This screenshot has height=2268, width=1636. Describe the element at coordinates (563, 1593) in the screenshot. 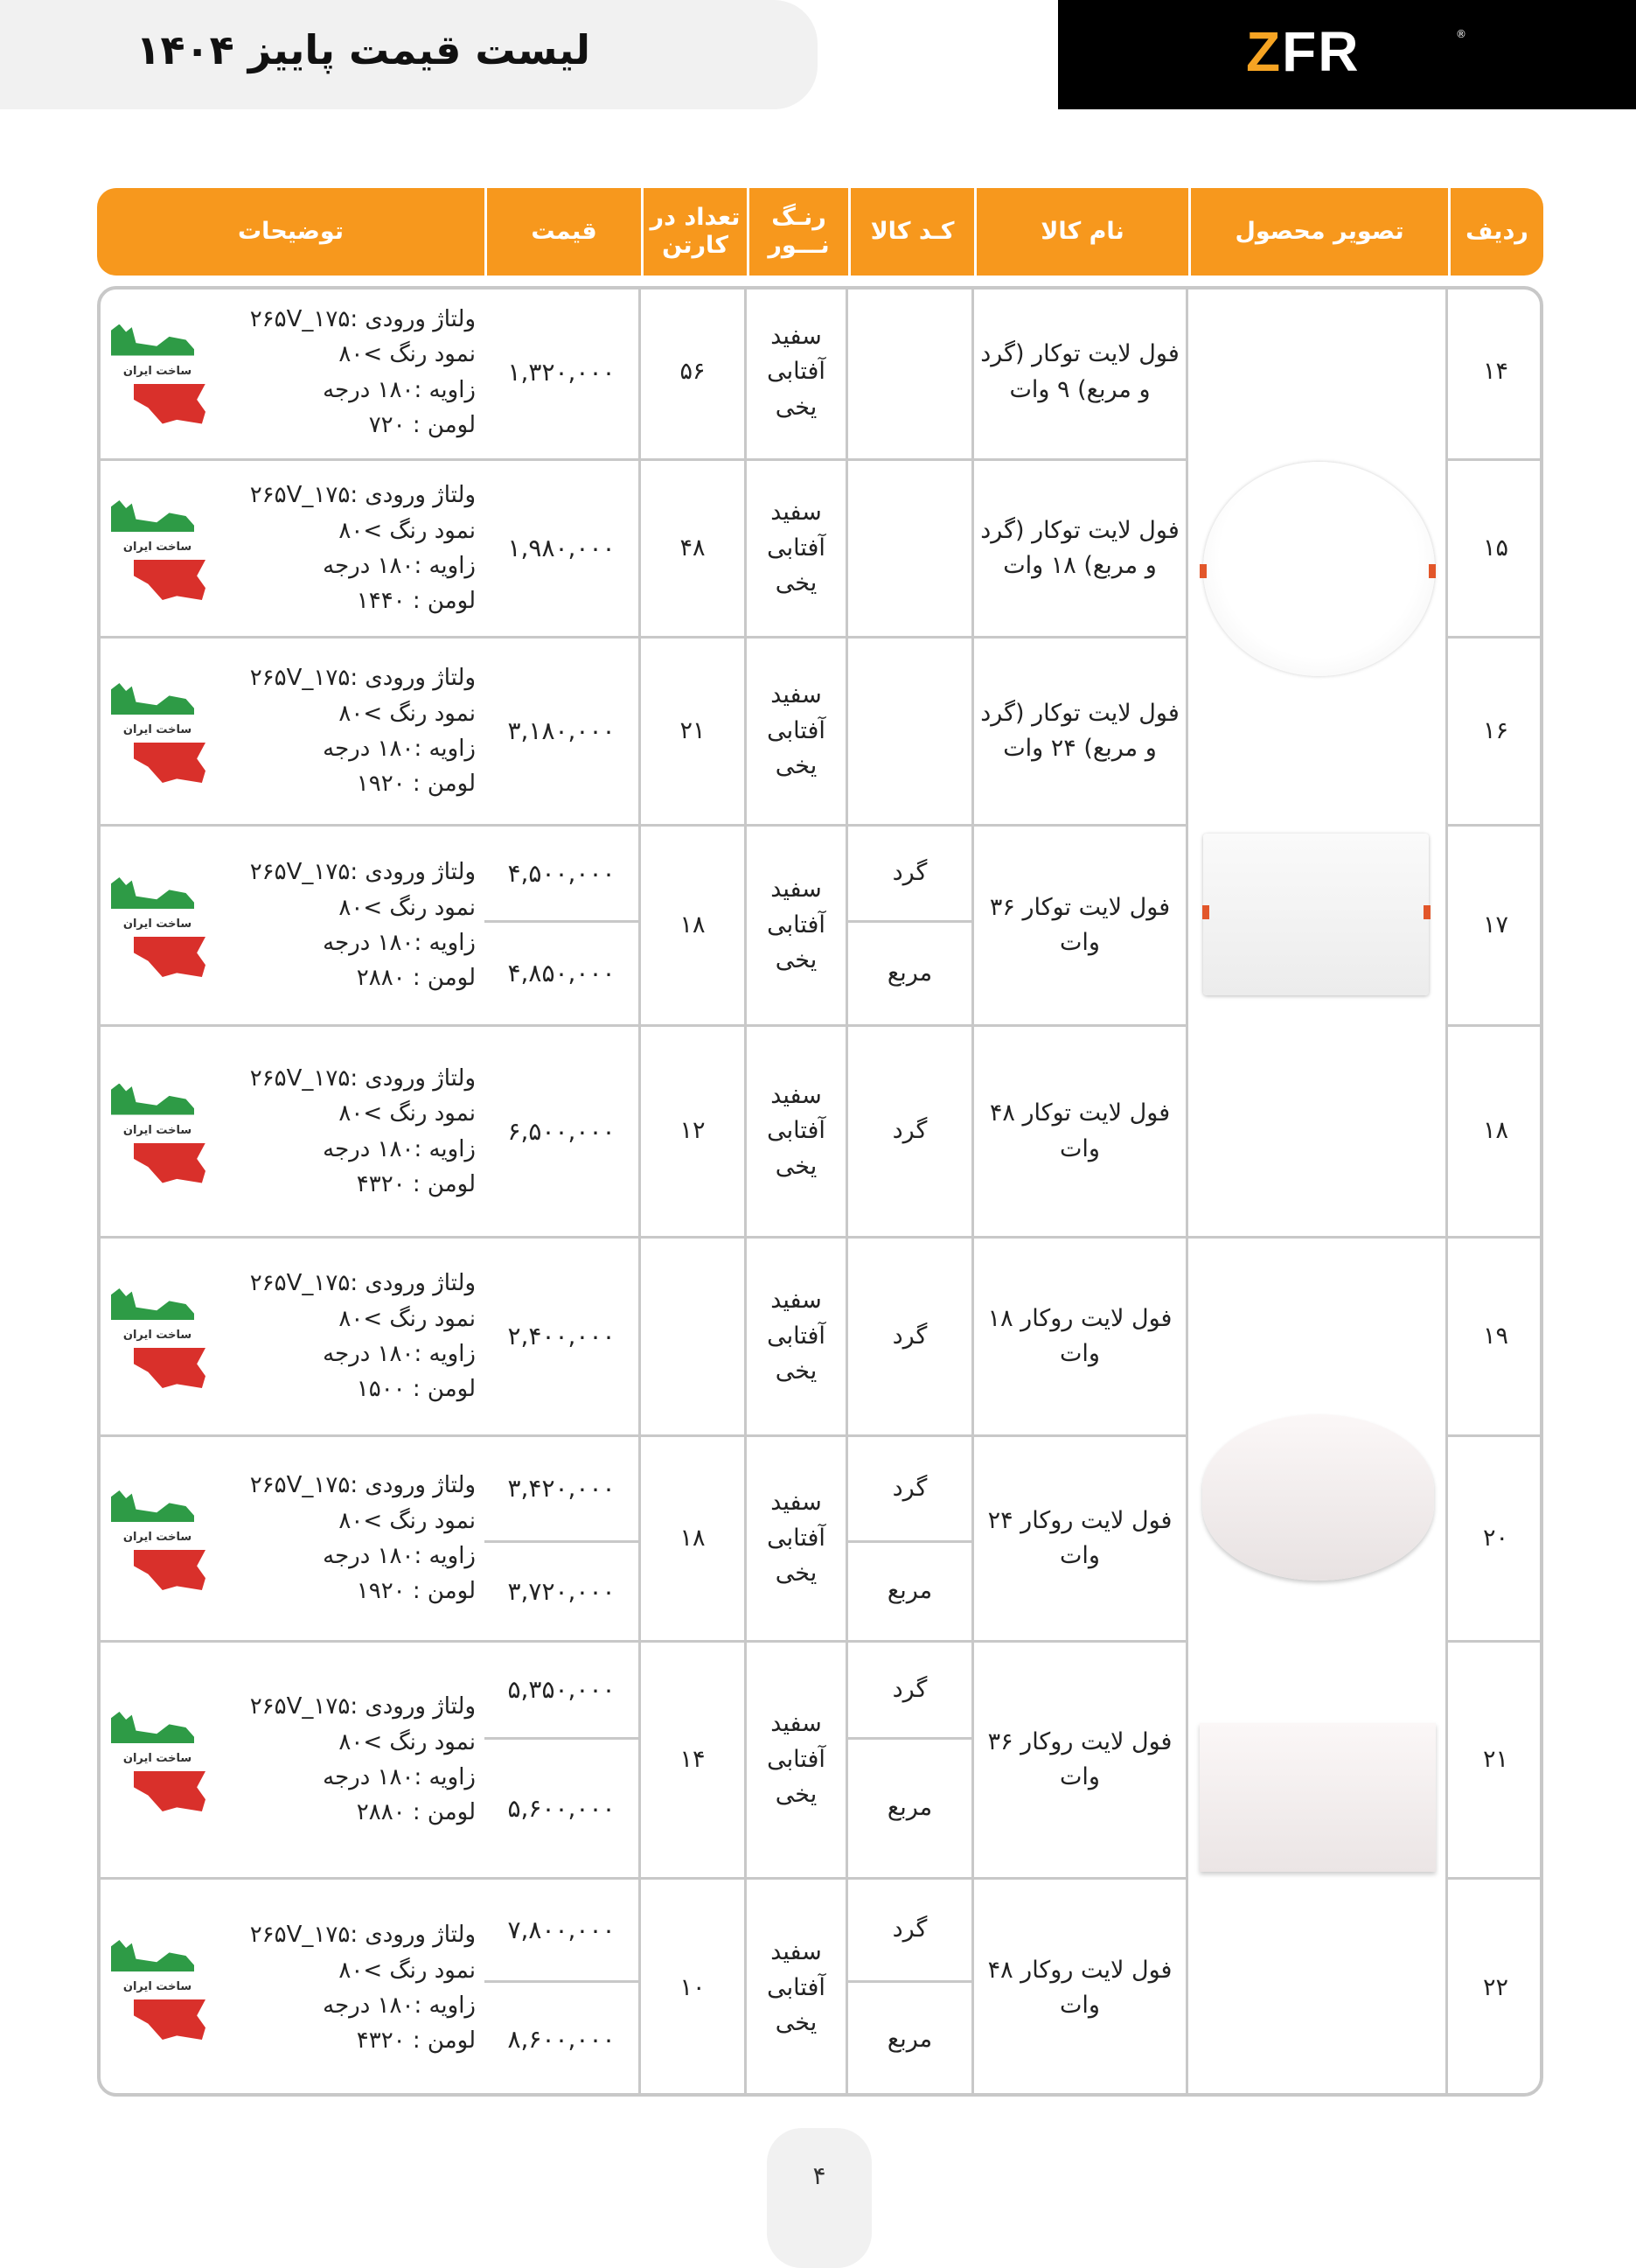

I see `price: ۳,۷۲۰,۰۰۰` at that location.